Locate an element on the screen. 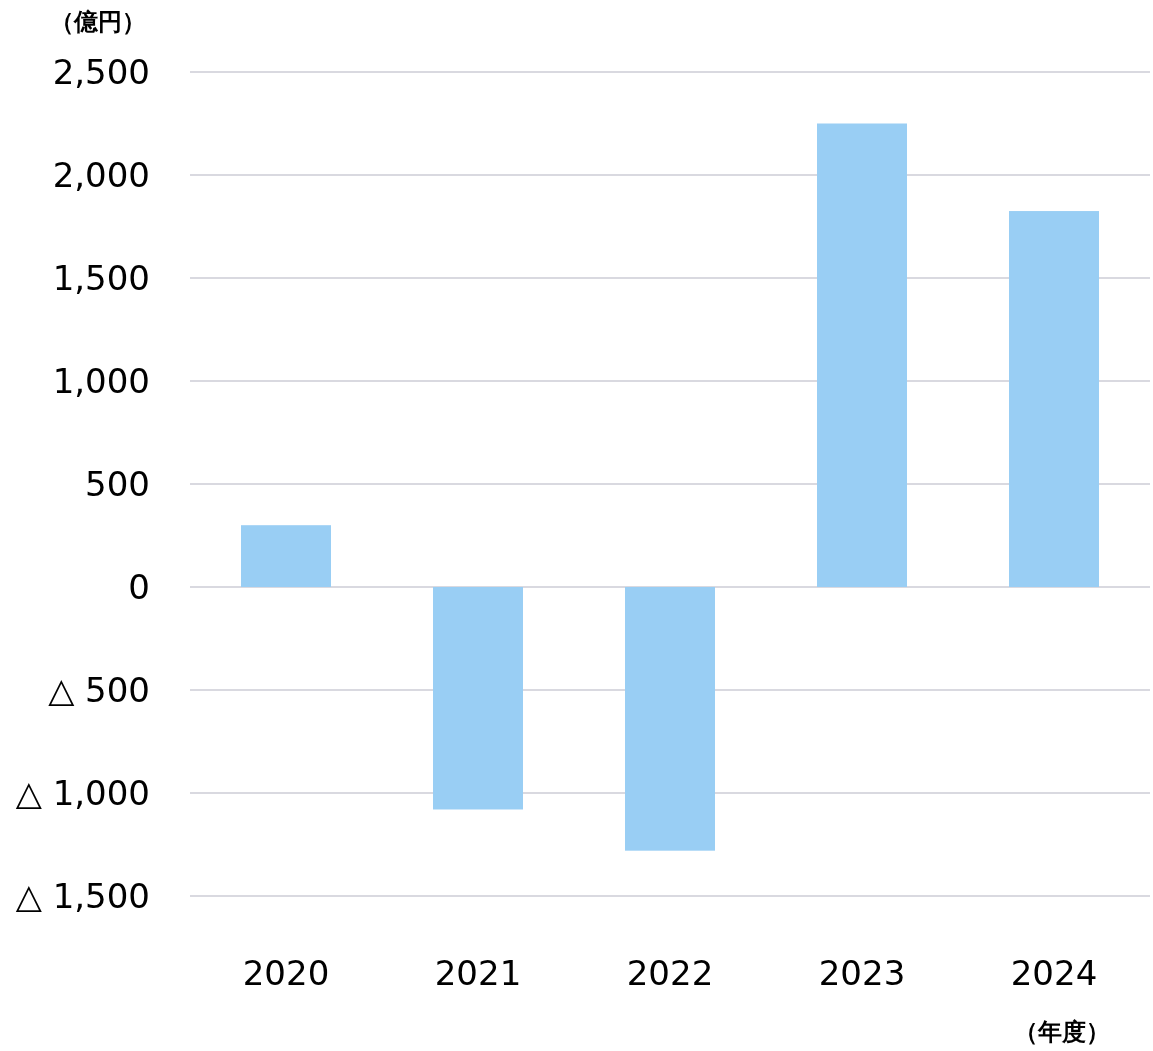  x-tick-label: 2023 is located at coordinates (862, 973).